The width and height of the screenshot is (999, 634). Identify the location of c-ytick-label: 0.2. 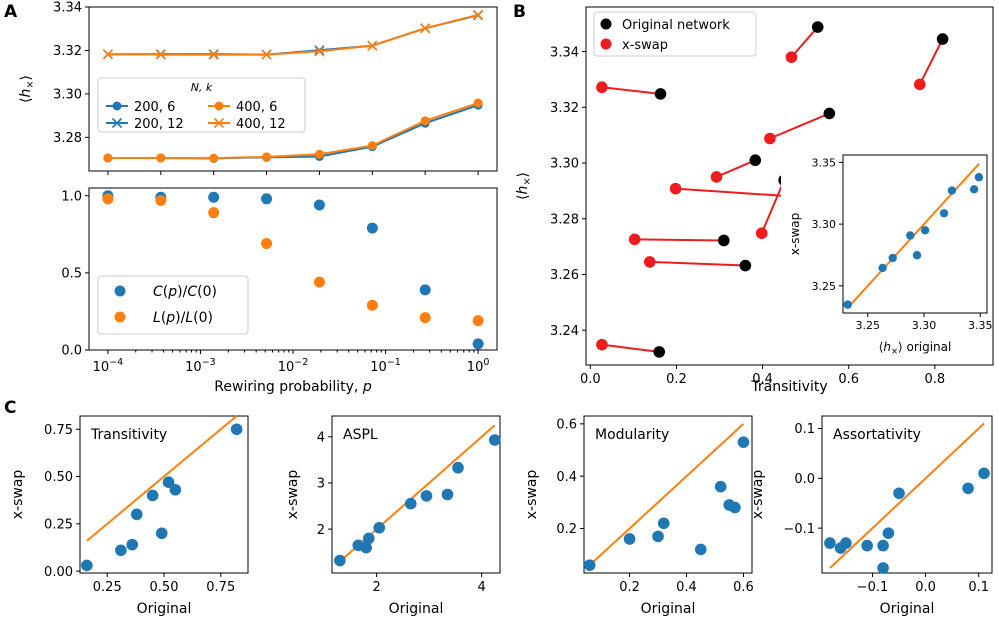
(566, 529).